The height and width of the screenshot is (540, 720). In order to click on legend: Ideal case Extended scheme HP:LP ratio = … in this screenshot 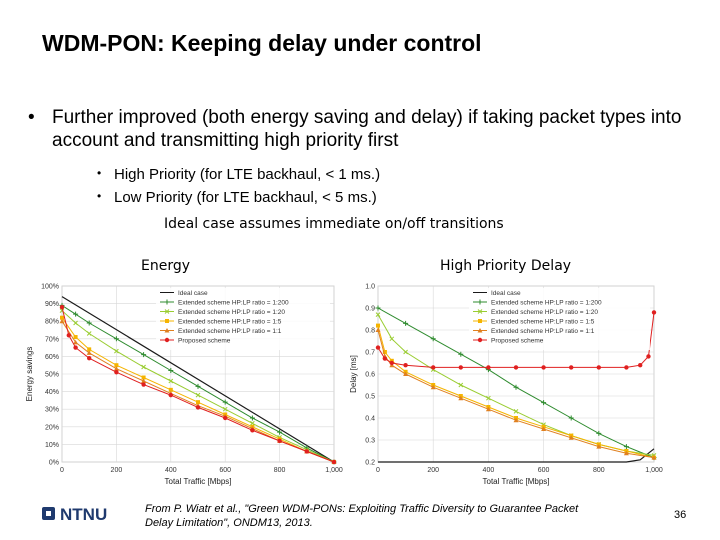, I will do `click(243, 319)`.